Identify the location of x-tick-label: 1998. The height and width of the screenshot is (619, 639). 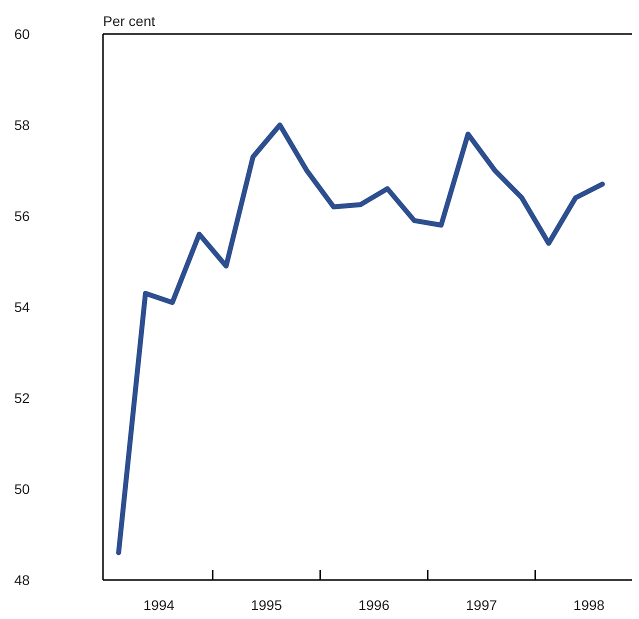
(589, 605).